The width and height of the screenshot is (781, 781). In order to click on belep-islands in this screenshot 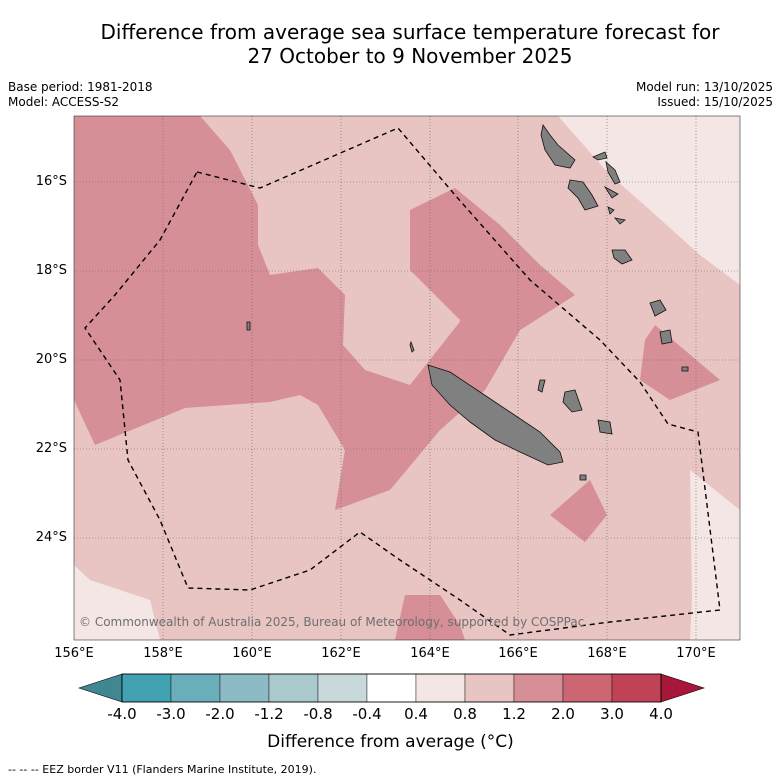, I will do `click(412, 346)`.